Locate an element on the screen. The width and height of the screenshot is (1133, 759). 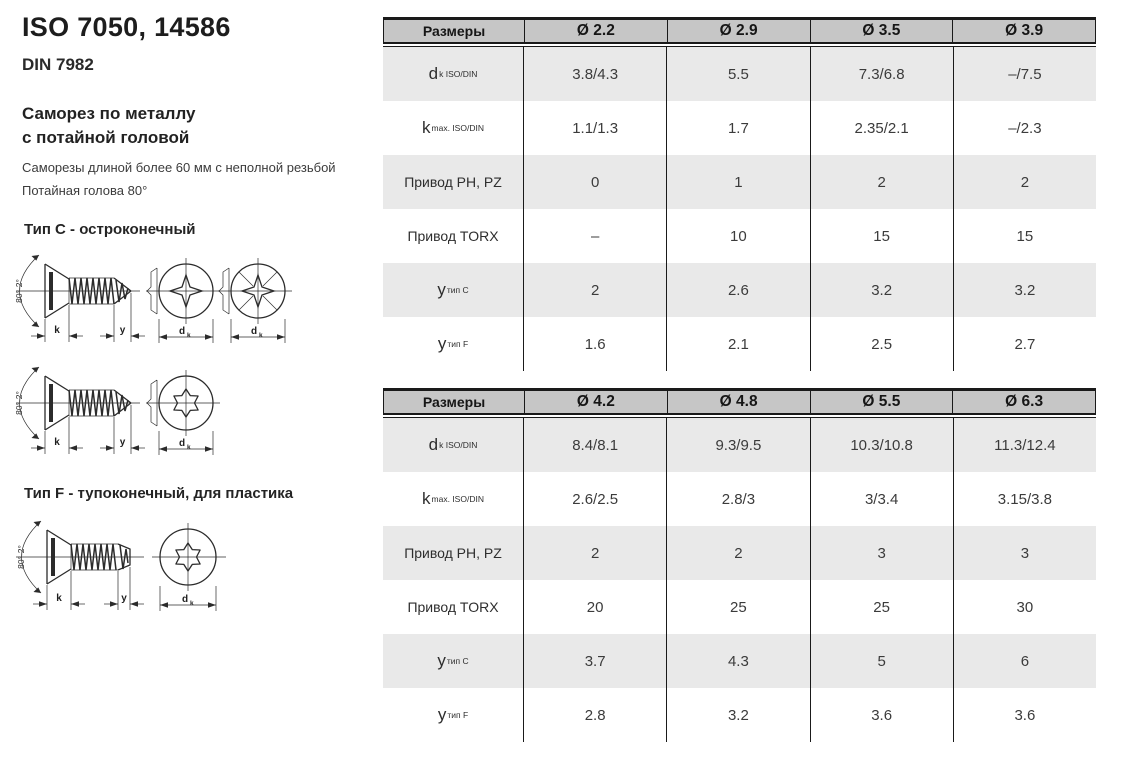
table-row: Привод TORX –10 15 15 is located at coordinates (739, 236).